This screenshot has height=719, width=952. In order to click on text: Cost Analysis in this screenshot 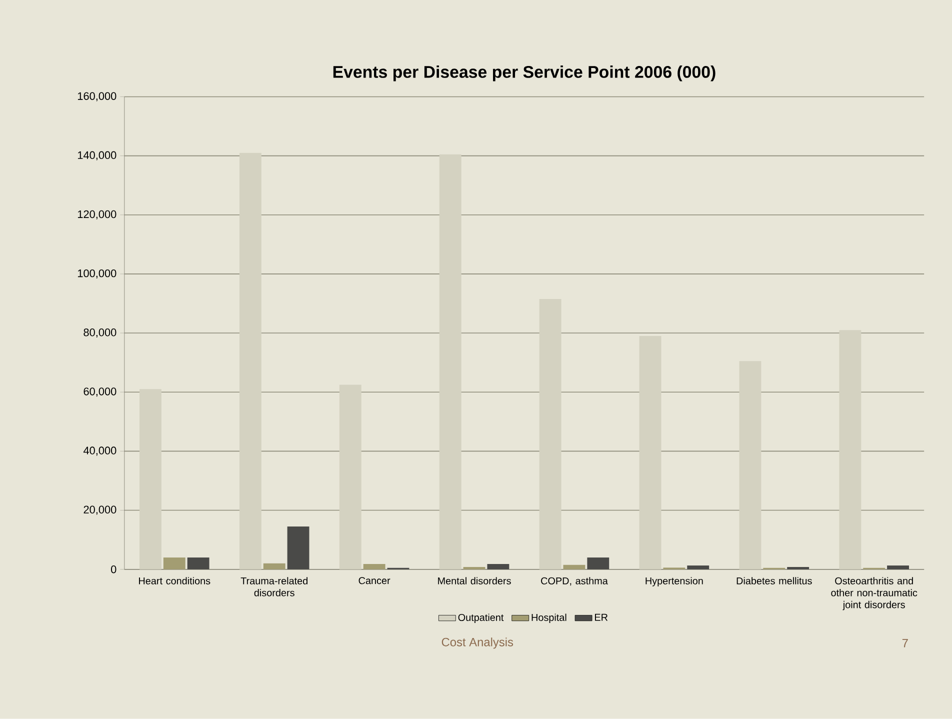, I will do `click(478, 643)`.